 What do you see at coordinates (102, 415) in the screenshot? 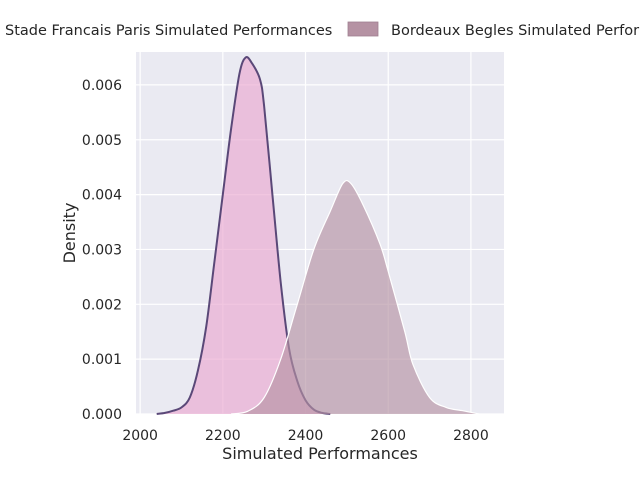
I see `y-tick-label: 0.000` at bounding box center [102, 415].